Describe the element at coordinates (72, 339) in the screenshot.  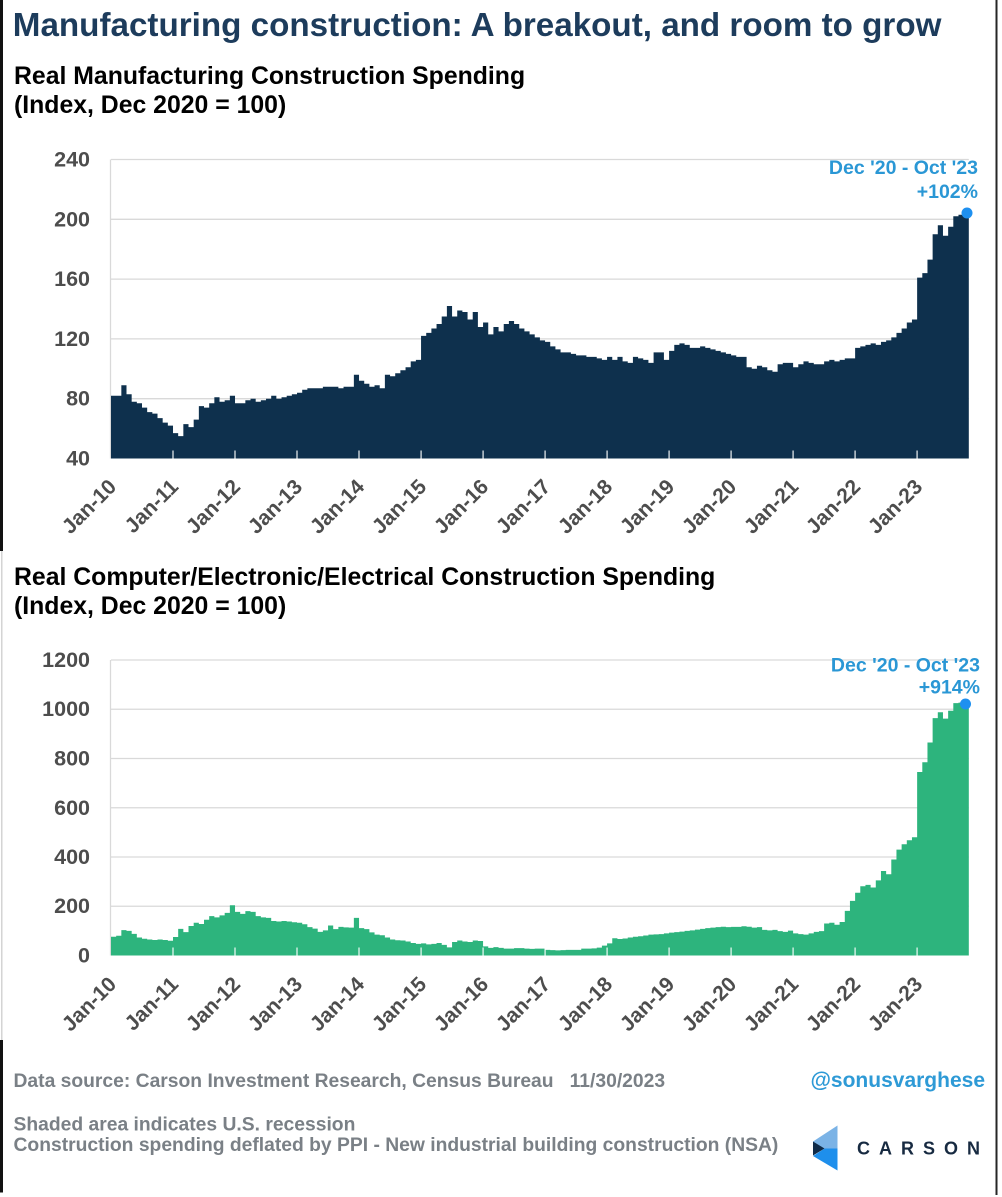
I see `svg-text: 120` at that location.